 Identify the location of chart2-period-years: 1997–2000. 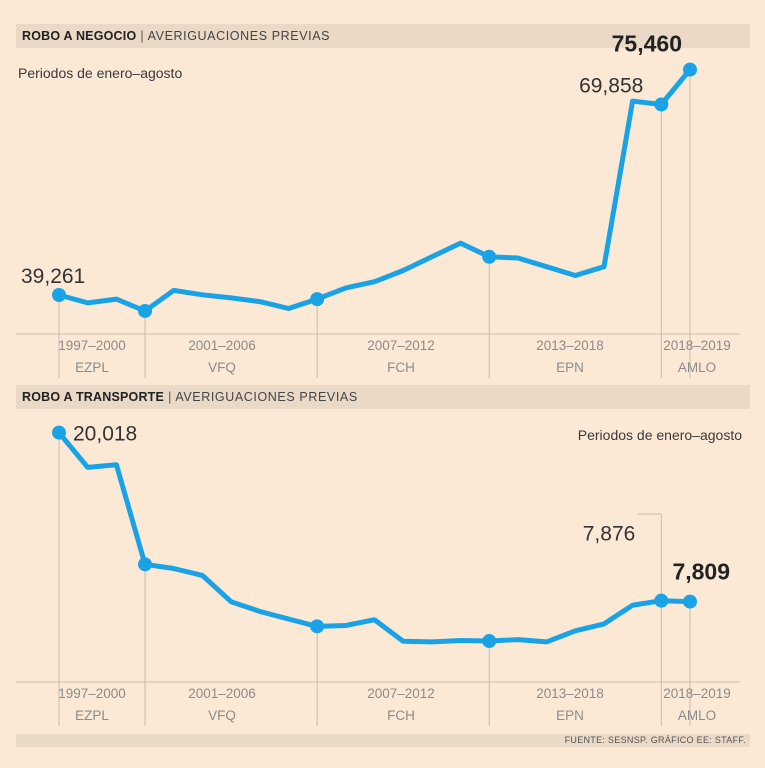
(92, 693).